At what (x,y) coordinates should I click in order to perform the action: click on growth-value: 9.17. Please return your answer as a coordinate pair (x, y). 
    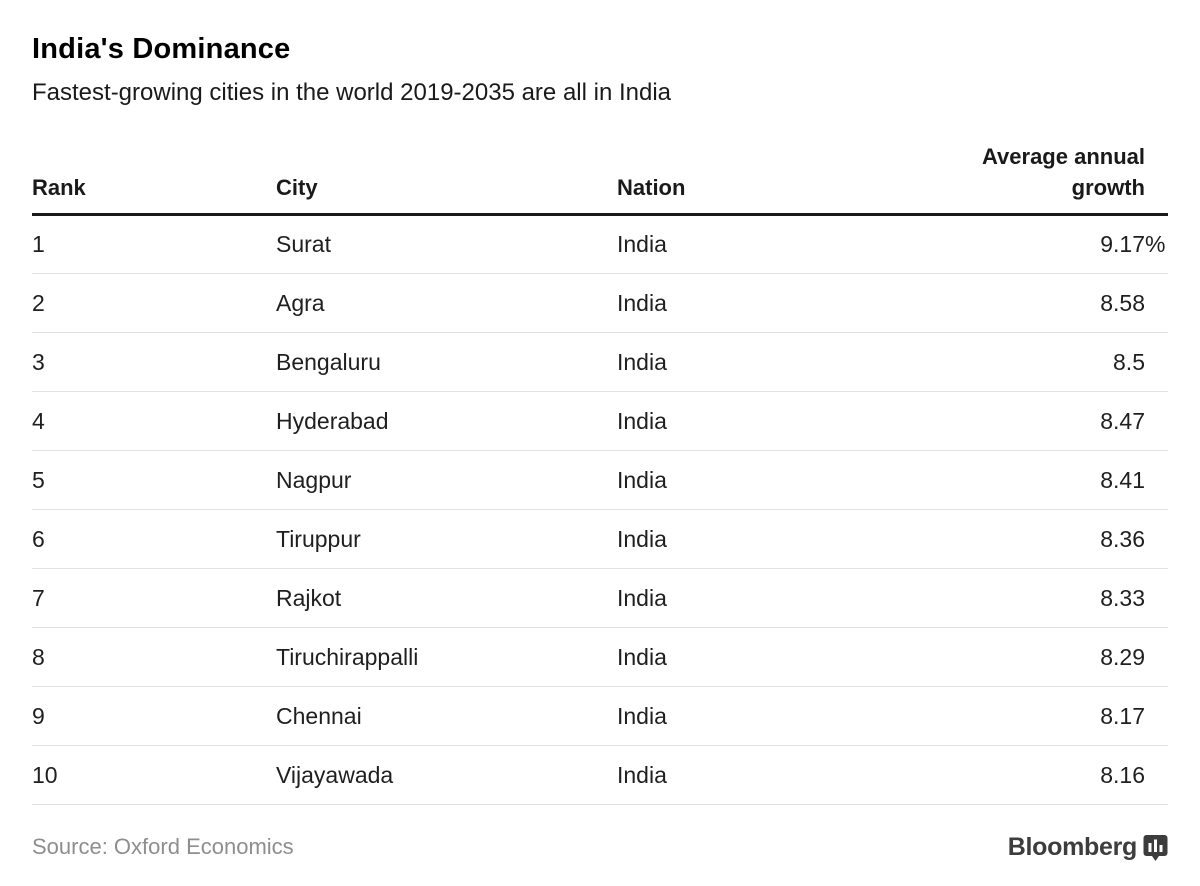
    Looking at the image, I should click on (1122, 244).